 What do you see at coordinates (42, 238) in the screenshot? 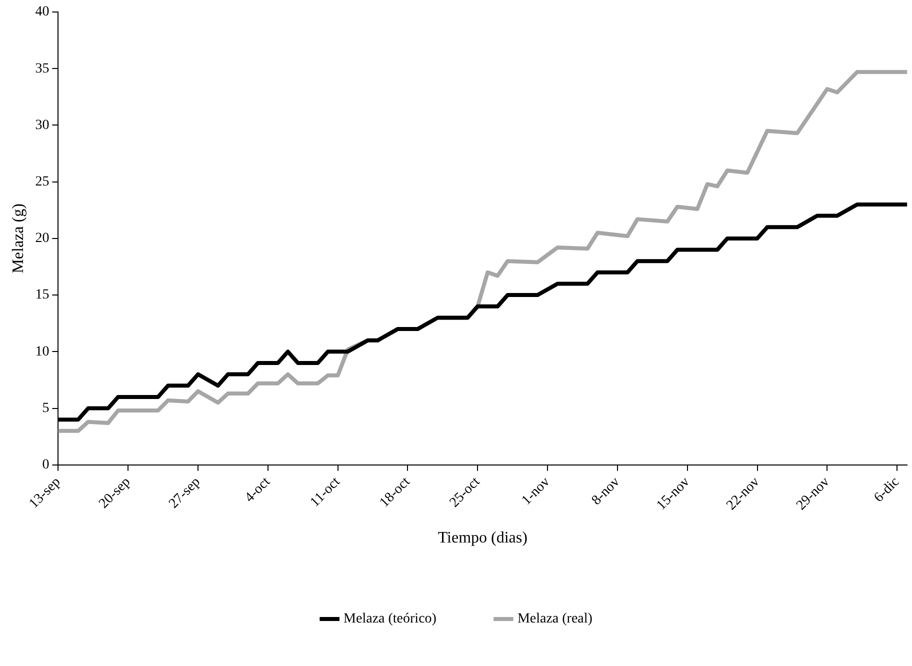
I see `y-tick-label: 20` at bounding box center [42, 238].